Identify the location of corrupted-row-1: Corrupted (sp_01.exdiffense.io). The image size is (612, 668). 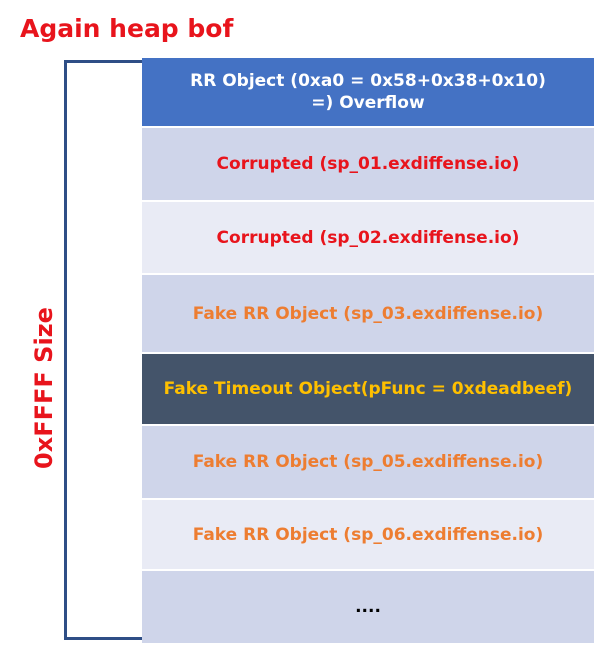
(368, 165).